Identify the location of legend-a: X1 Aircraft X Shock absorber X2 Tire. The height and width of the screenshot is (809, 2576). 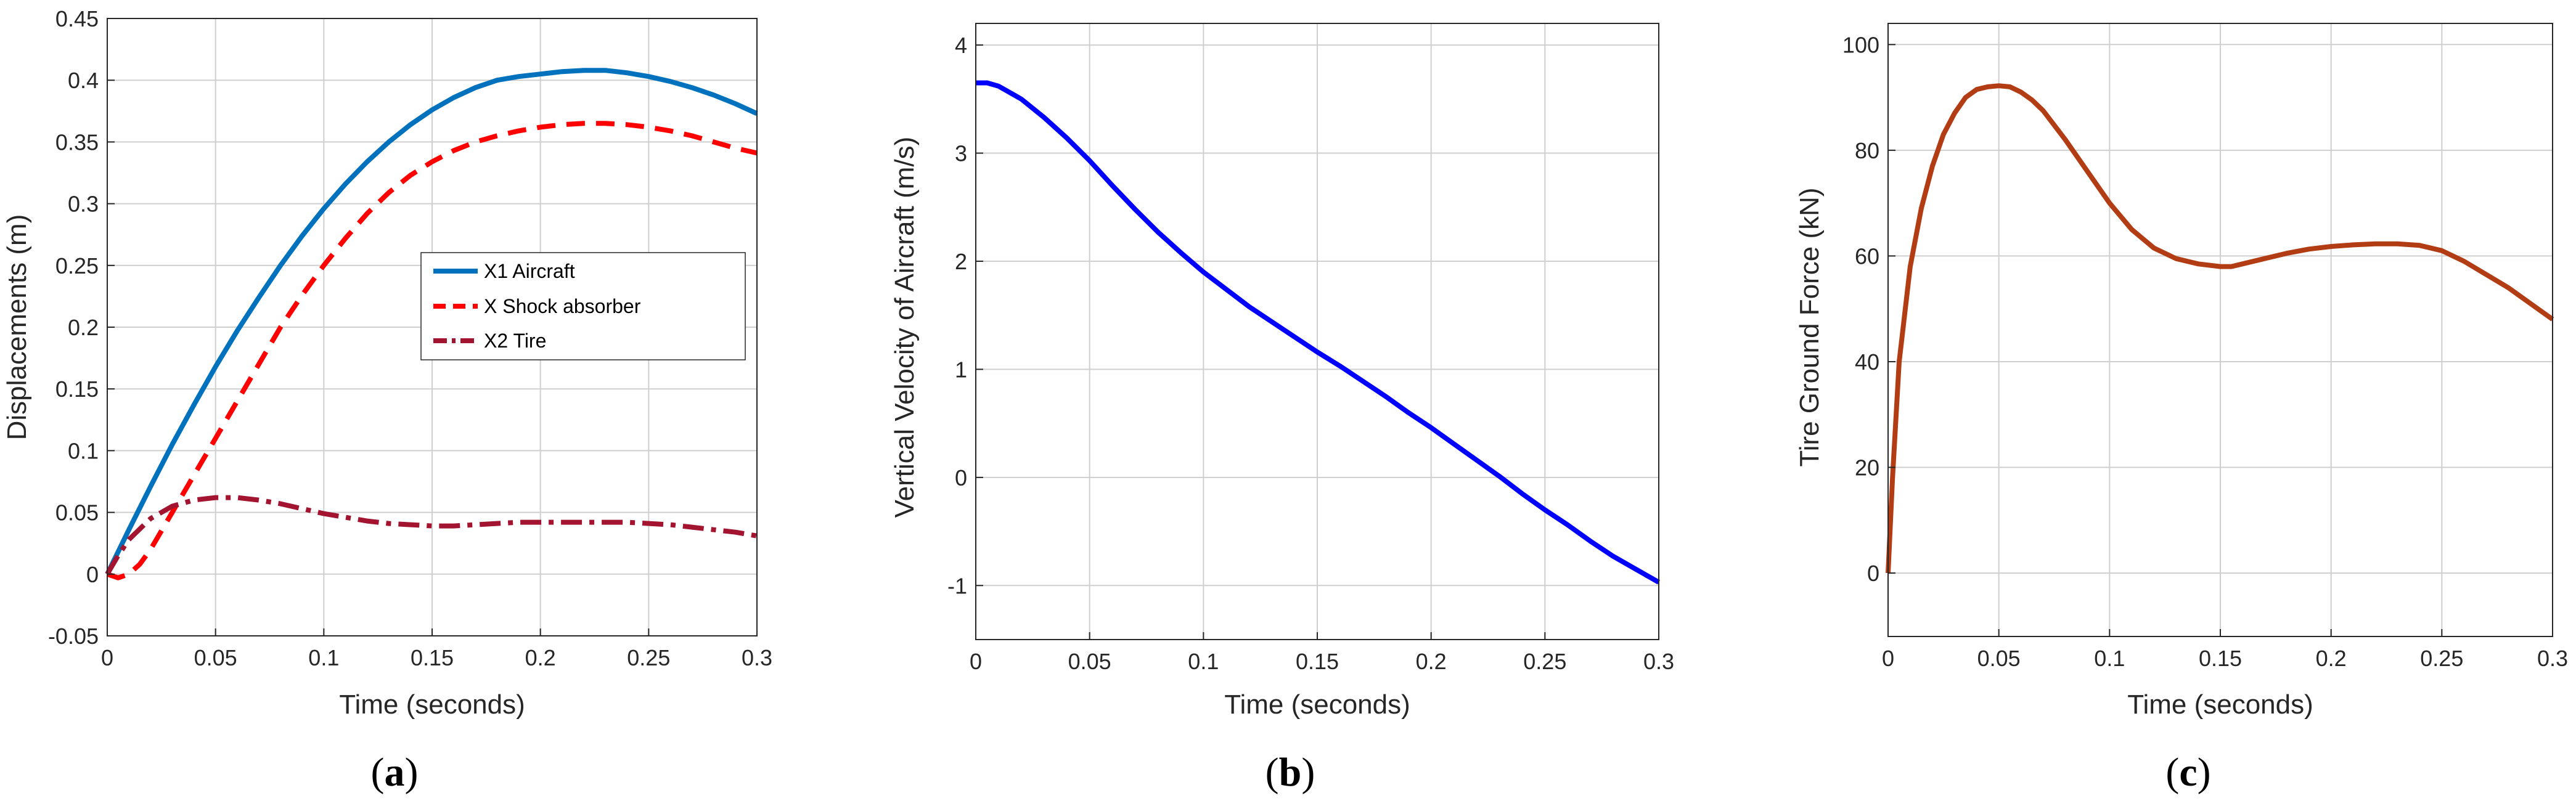
(583, 306).